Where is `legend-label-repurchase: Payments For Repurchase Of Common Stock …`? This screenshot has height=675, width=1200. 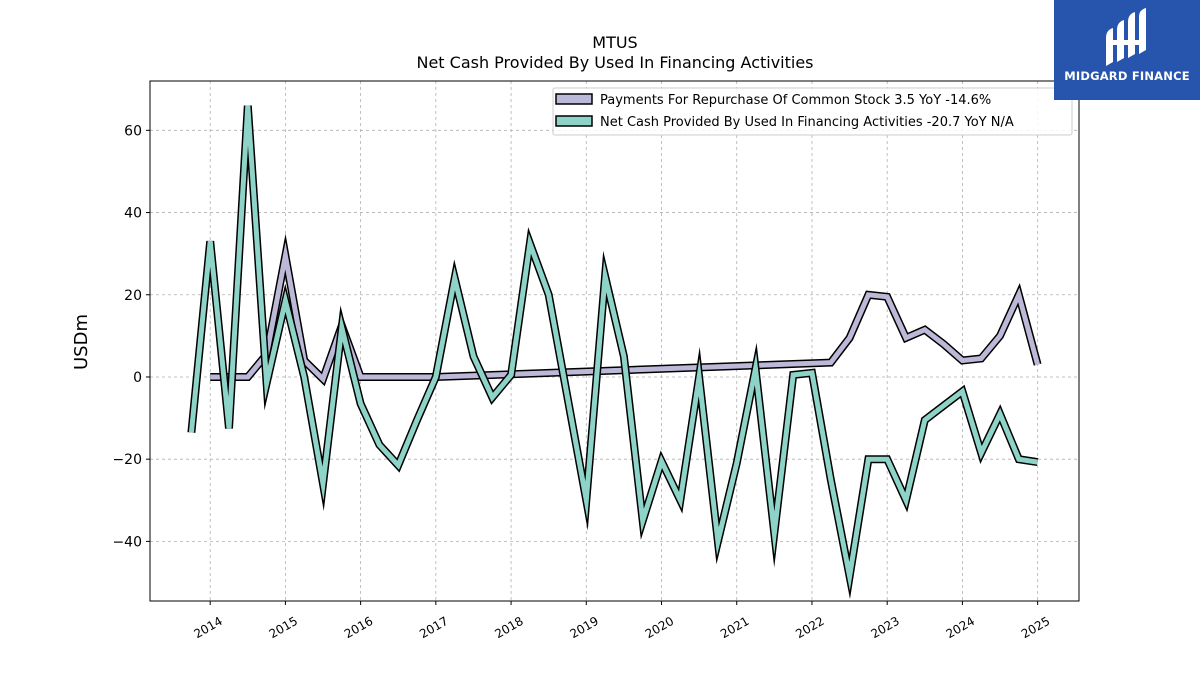 legend-label-repurchase: Payments For Repurchase Of Common Stock … is located at coordinates (795, 100).